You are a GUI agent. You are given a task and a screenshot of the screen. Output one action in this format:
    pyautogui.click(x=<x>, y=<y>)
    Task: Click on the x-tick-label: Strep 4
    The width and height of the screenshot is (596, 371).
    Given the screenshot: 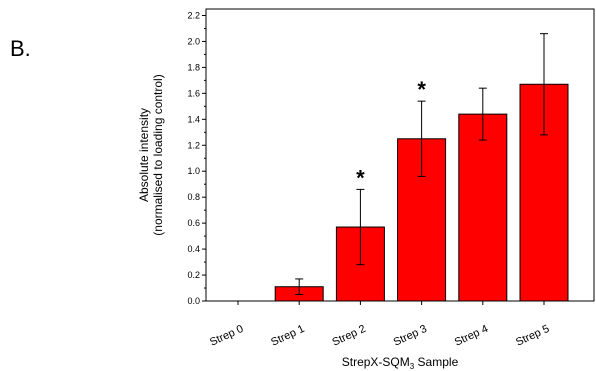 What is the action you would take?
    pyautogui.click(x=471, y=336)
    